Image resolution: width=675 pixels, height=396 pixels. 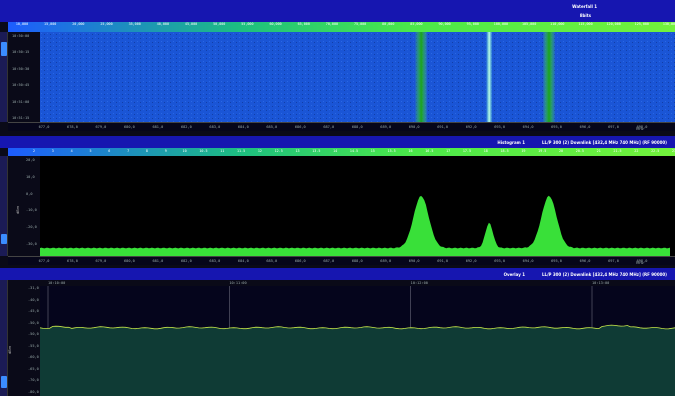 I want to click on waterfall-x-tick-label: 698,0, so click(x=642, y=127).